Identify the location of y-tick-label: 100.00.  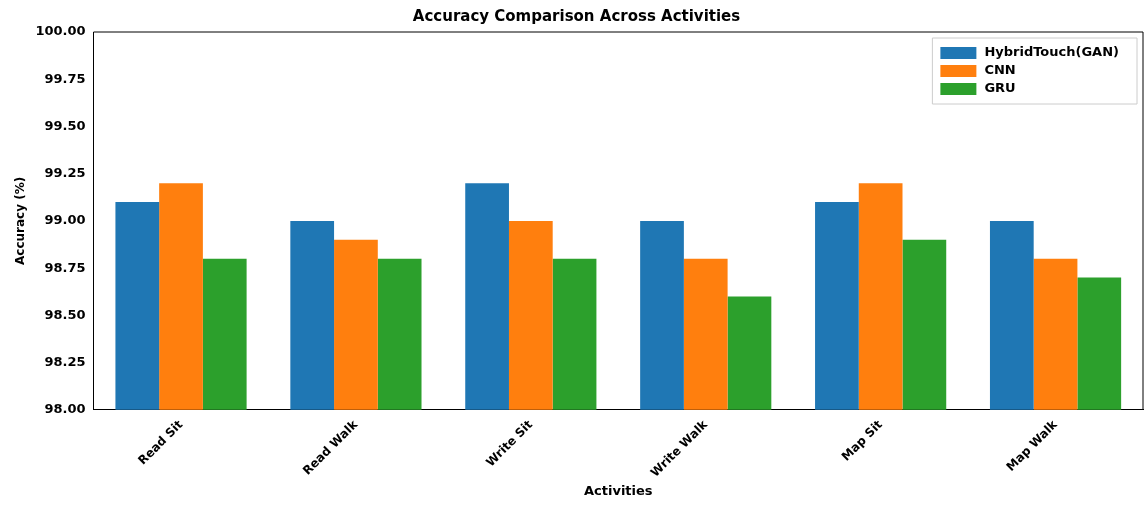
(60, 31).